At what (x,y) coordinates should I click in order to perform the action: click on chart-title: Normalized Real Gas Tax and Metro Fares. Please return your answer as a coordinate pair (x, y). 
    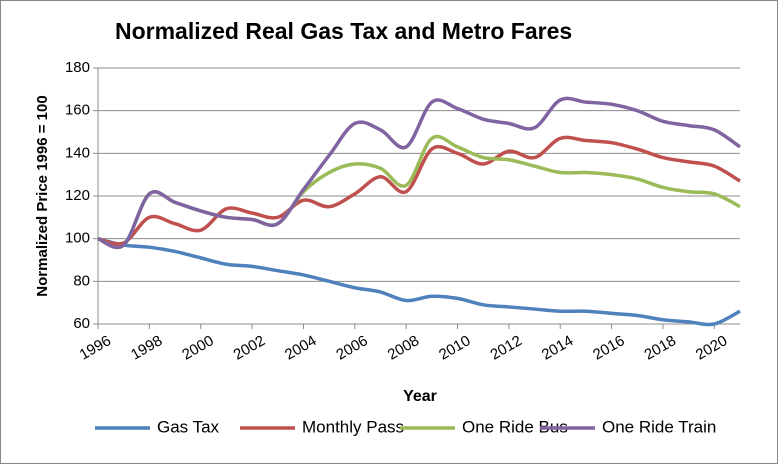
    Looking at the image, I should click on (343, 31).